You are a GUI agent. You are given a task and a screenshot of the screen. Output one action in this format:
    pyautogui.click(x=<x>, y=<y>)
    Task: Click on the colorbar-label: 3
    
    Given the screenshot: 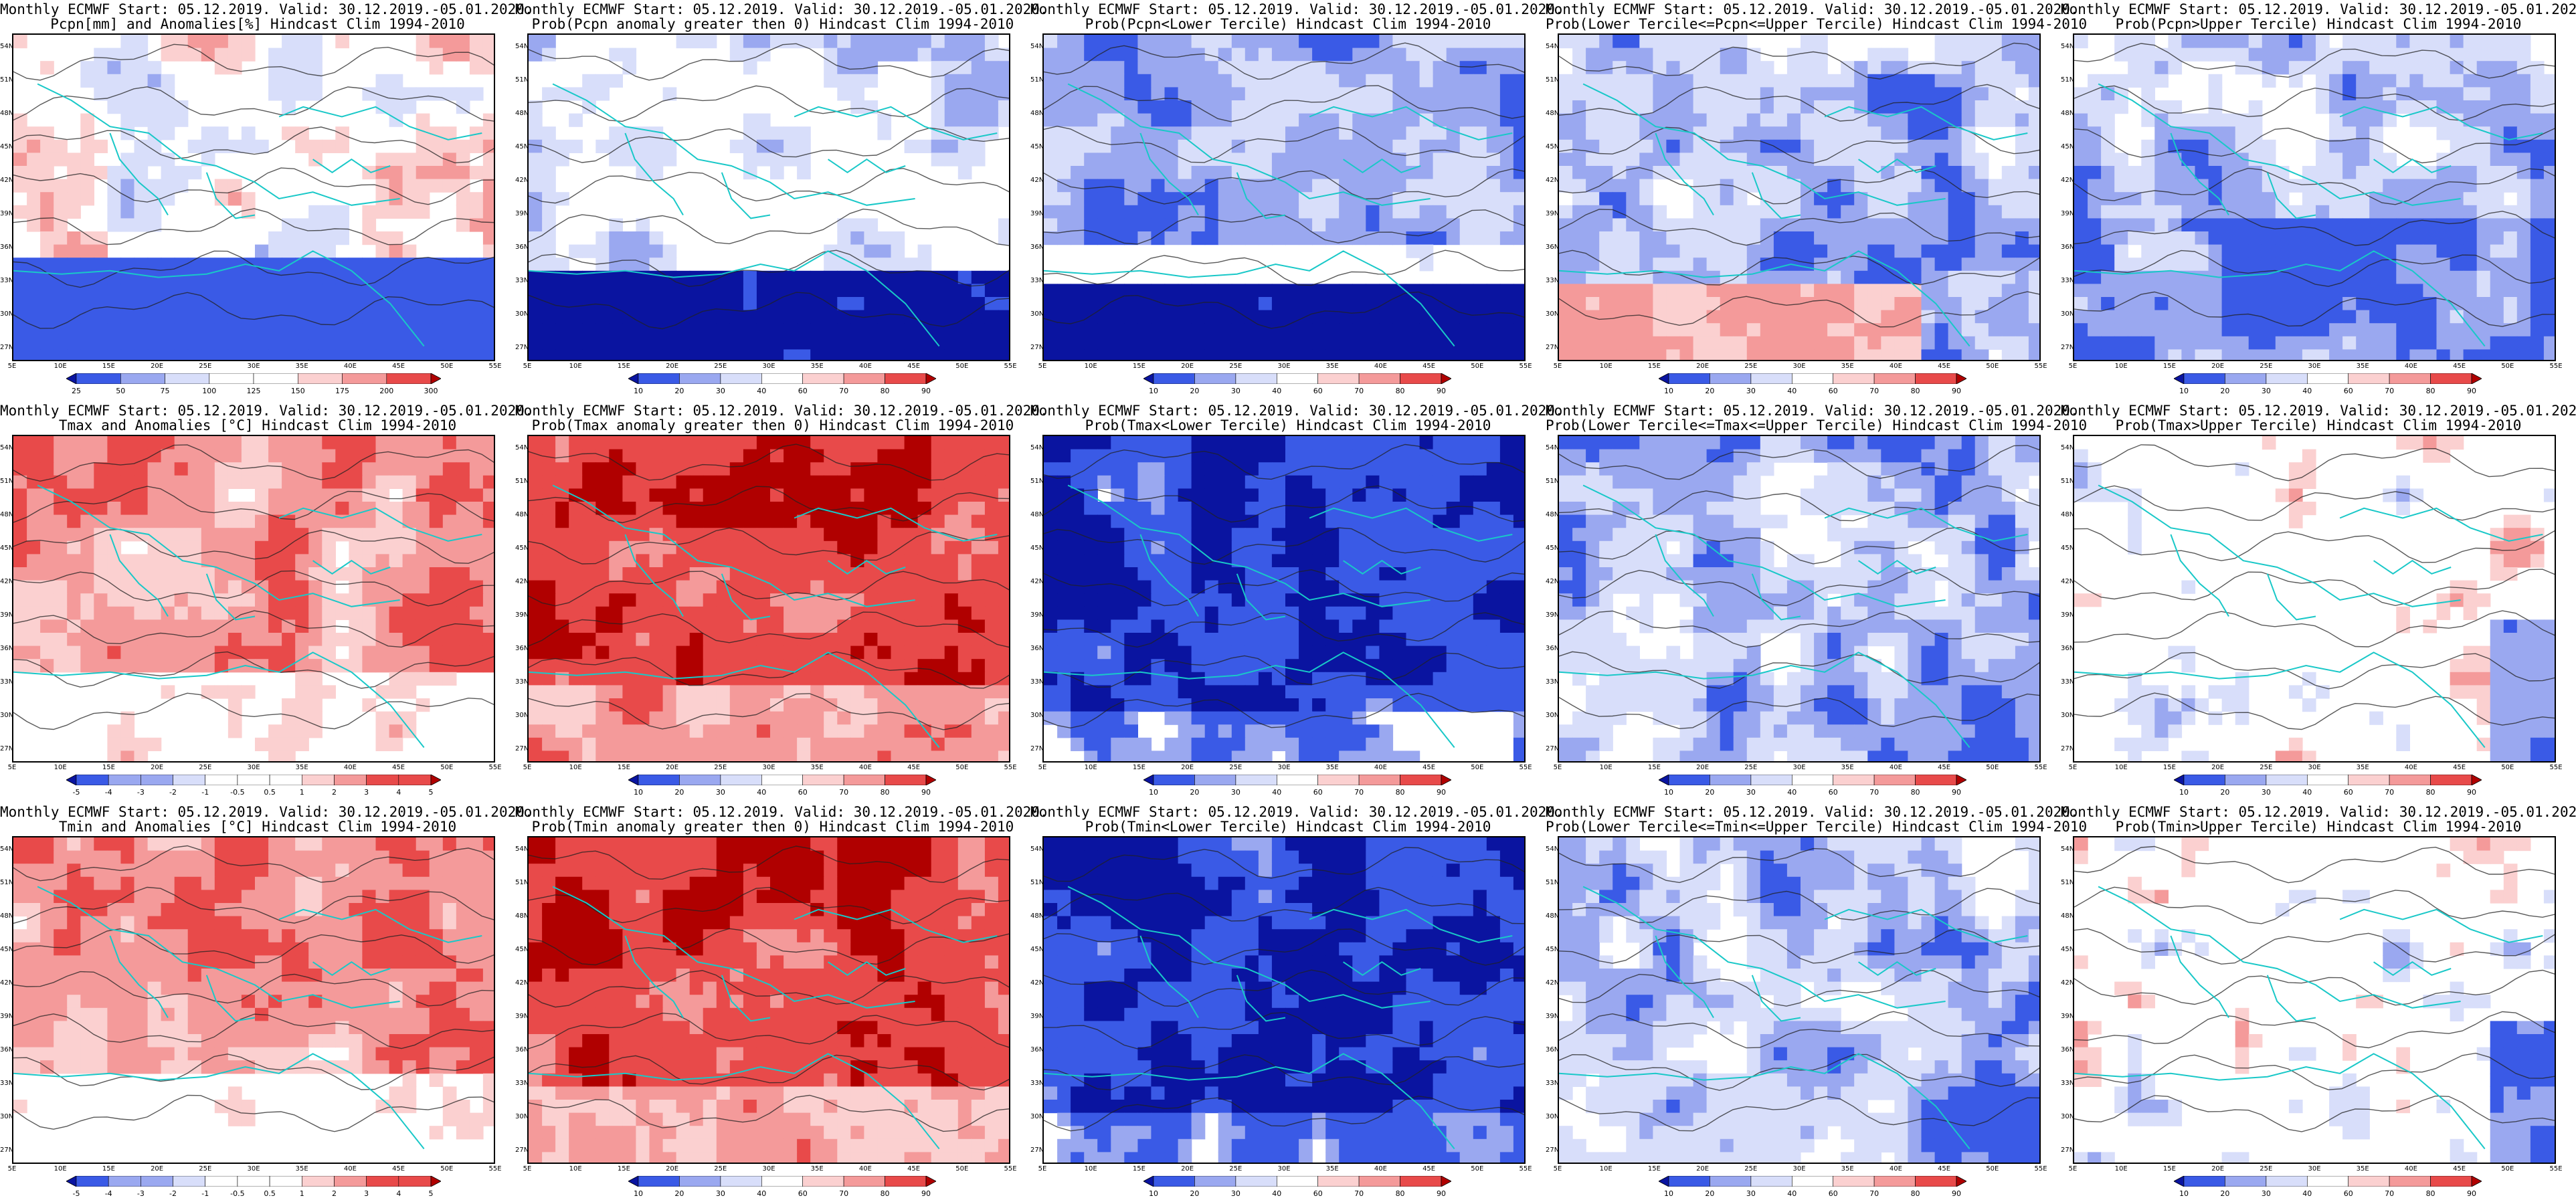 What is the action you would take?
    pyautogui.click(x=367, y=1193)
    